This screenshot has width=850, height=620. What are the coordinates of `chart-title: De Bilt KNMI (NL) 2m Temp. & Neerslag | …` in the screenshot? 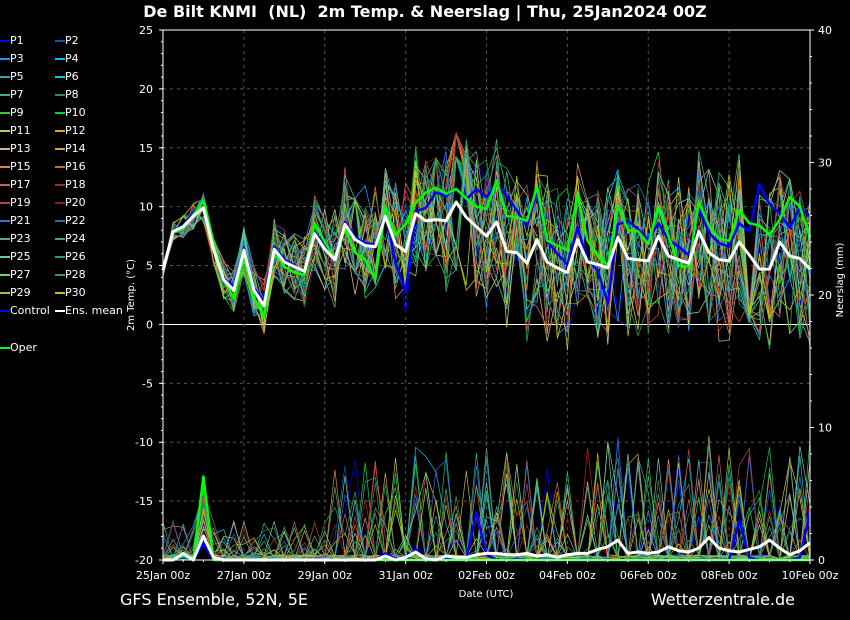 It's located at (425, 11).